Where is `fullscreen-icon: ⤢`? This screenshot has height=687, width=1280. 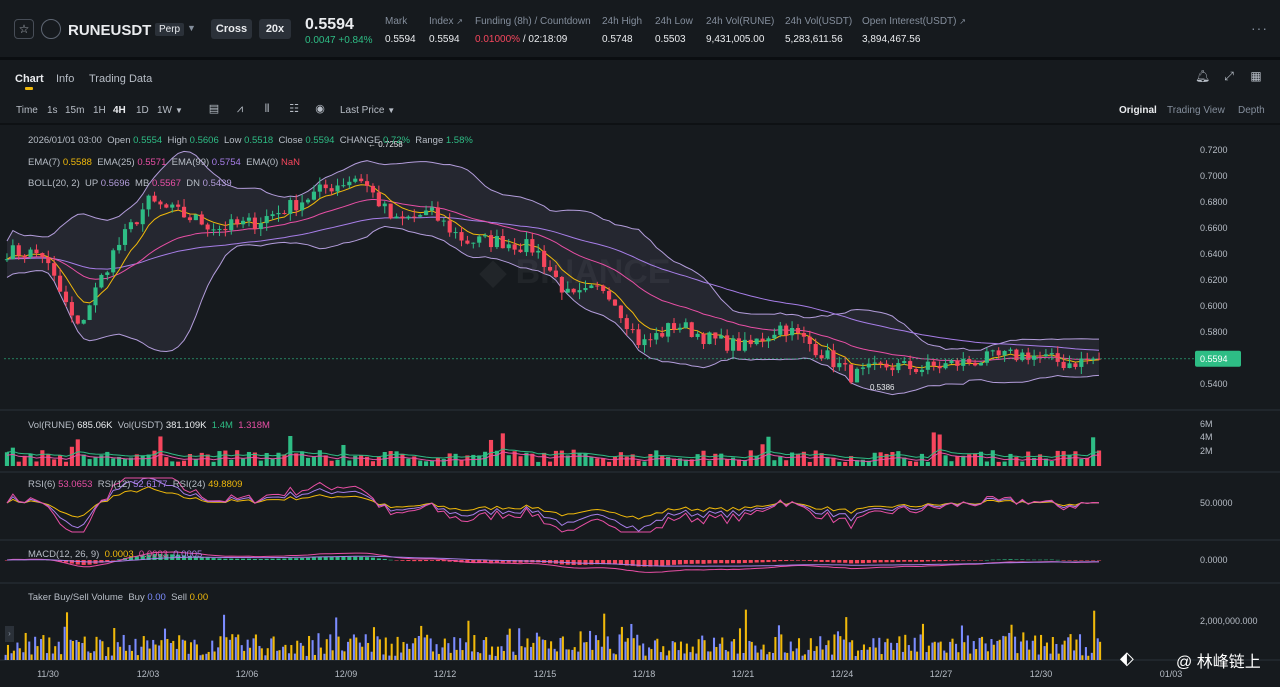 fullscreen-icon: ⤢ is located at coordinates (1229, 76).